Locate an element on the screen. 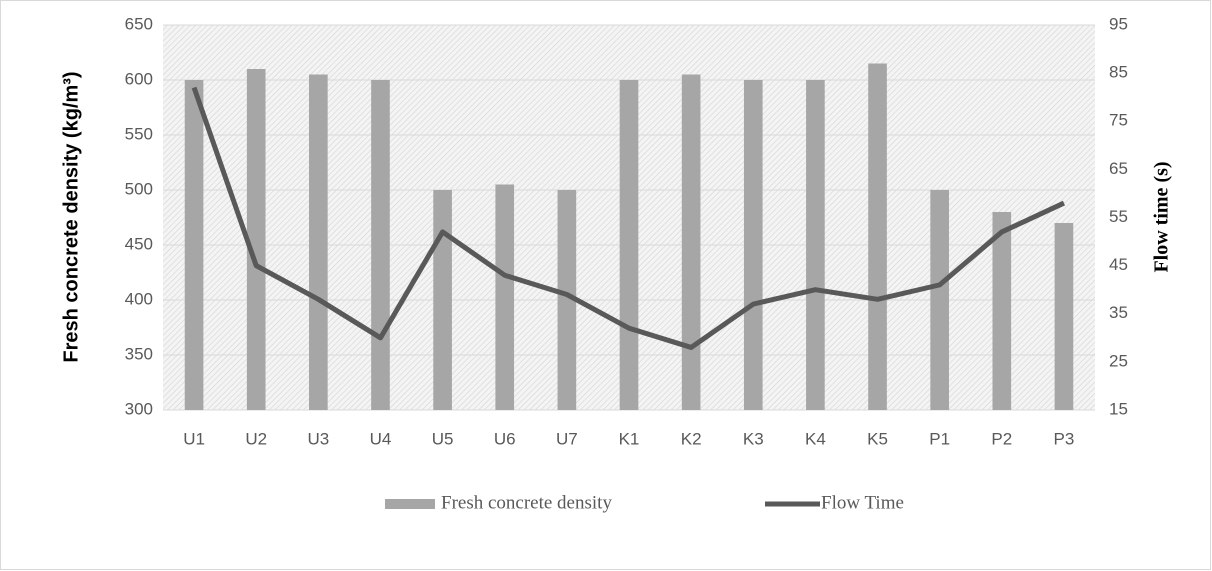 The width and height of the screenshot is (1212, 571). x-tick-label: P2 is located at coordinates (1001, 438).